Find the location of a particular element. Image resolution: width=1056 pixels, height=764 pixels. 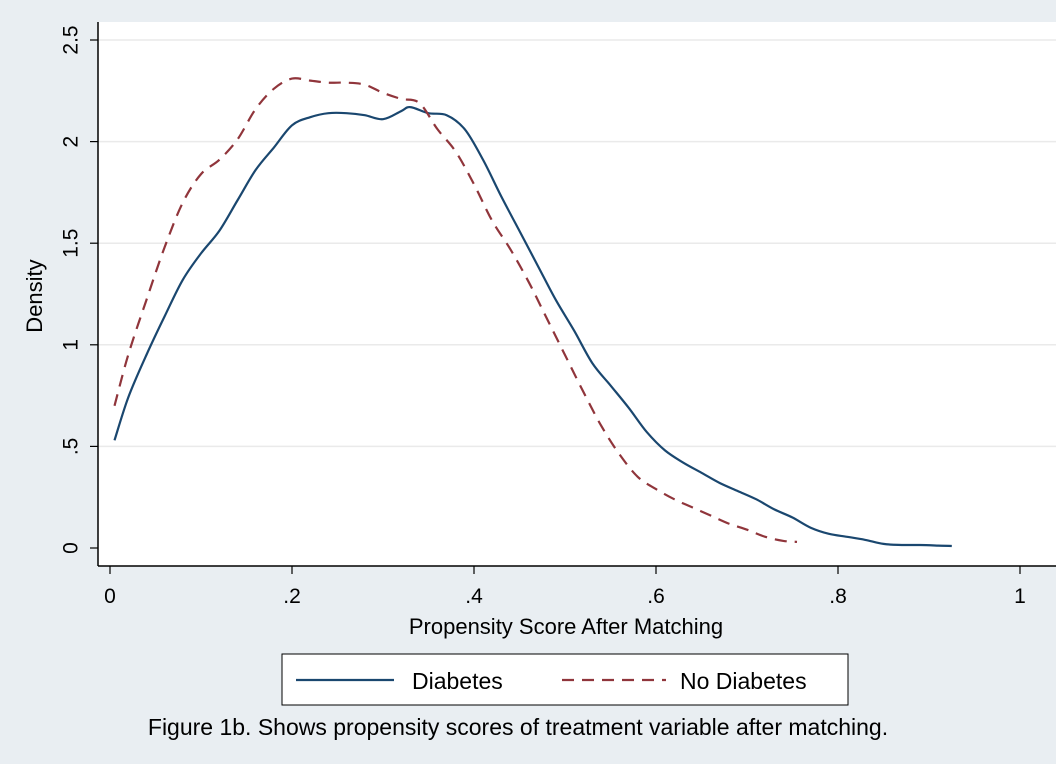

legend-label-diabetes: Diabetes is located at coordinates (457, 681).